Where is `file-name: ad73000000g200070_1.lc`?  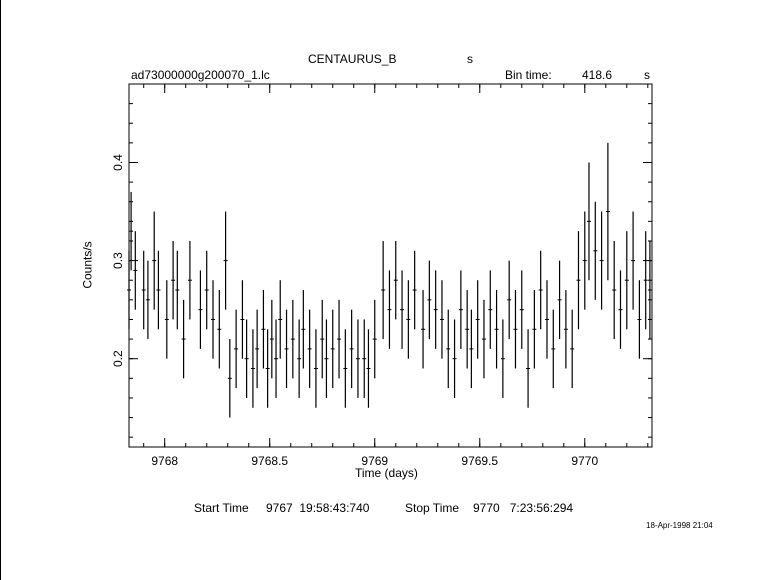 file-name: ad73000000g200070_1.lc is located at coordinates (200, 75).